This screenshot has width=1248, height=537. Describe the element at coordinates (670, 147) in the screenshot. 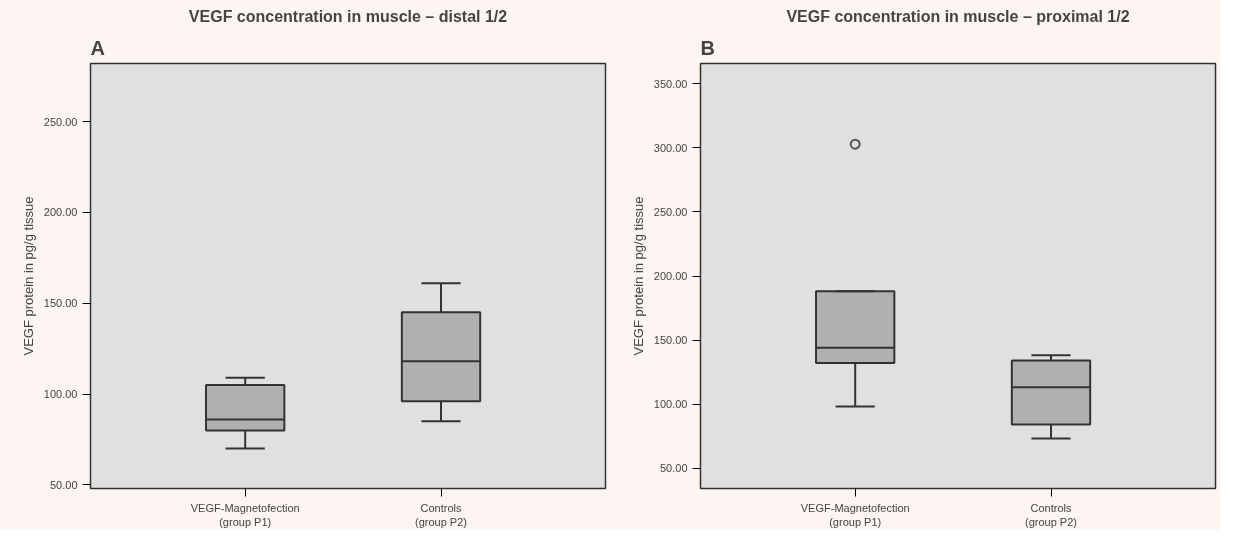

I see `y-tick-label: 300.00` at that location.